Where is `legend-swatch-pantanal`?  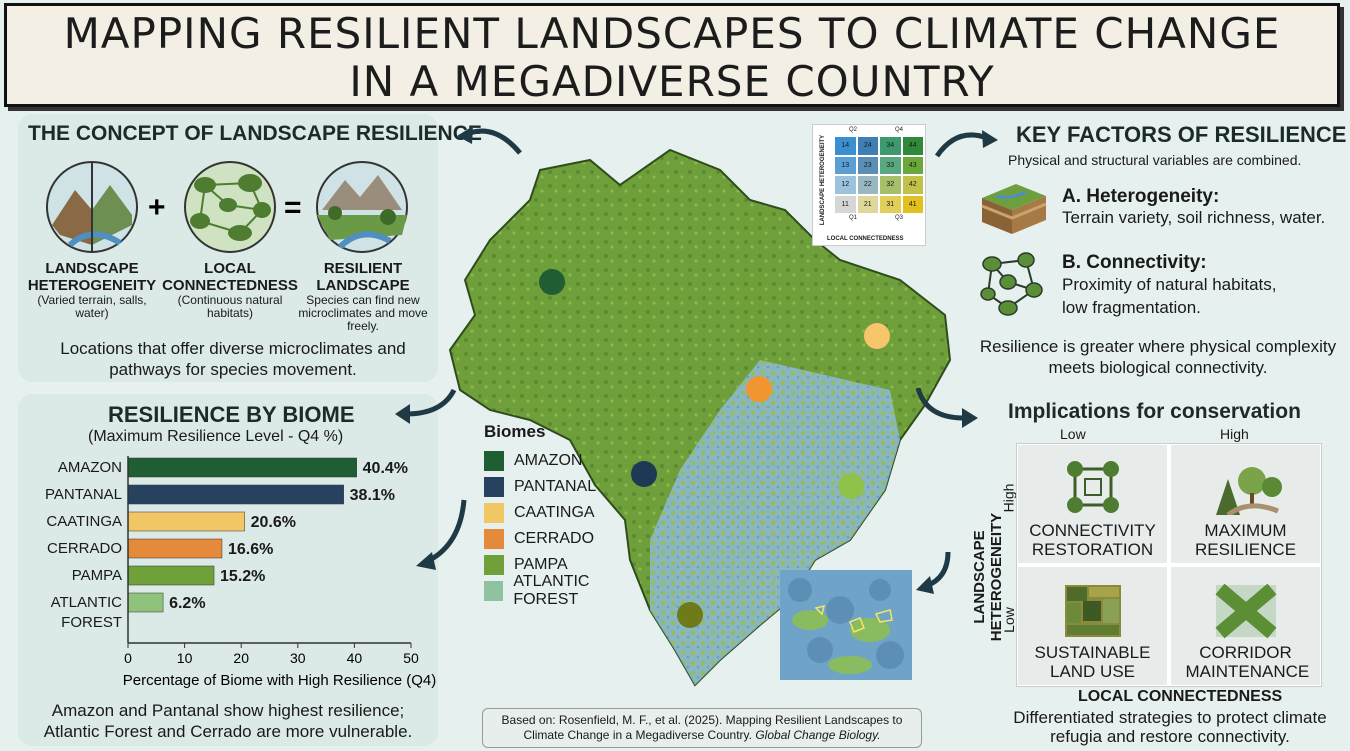
legend-swatch-pantanal is located at coordinates (494, 487).